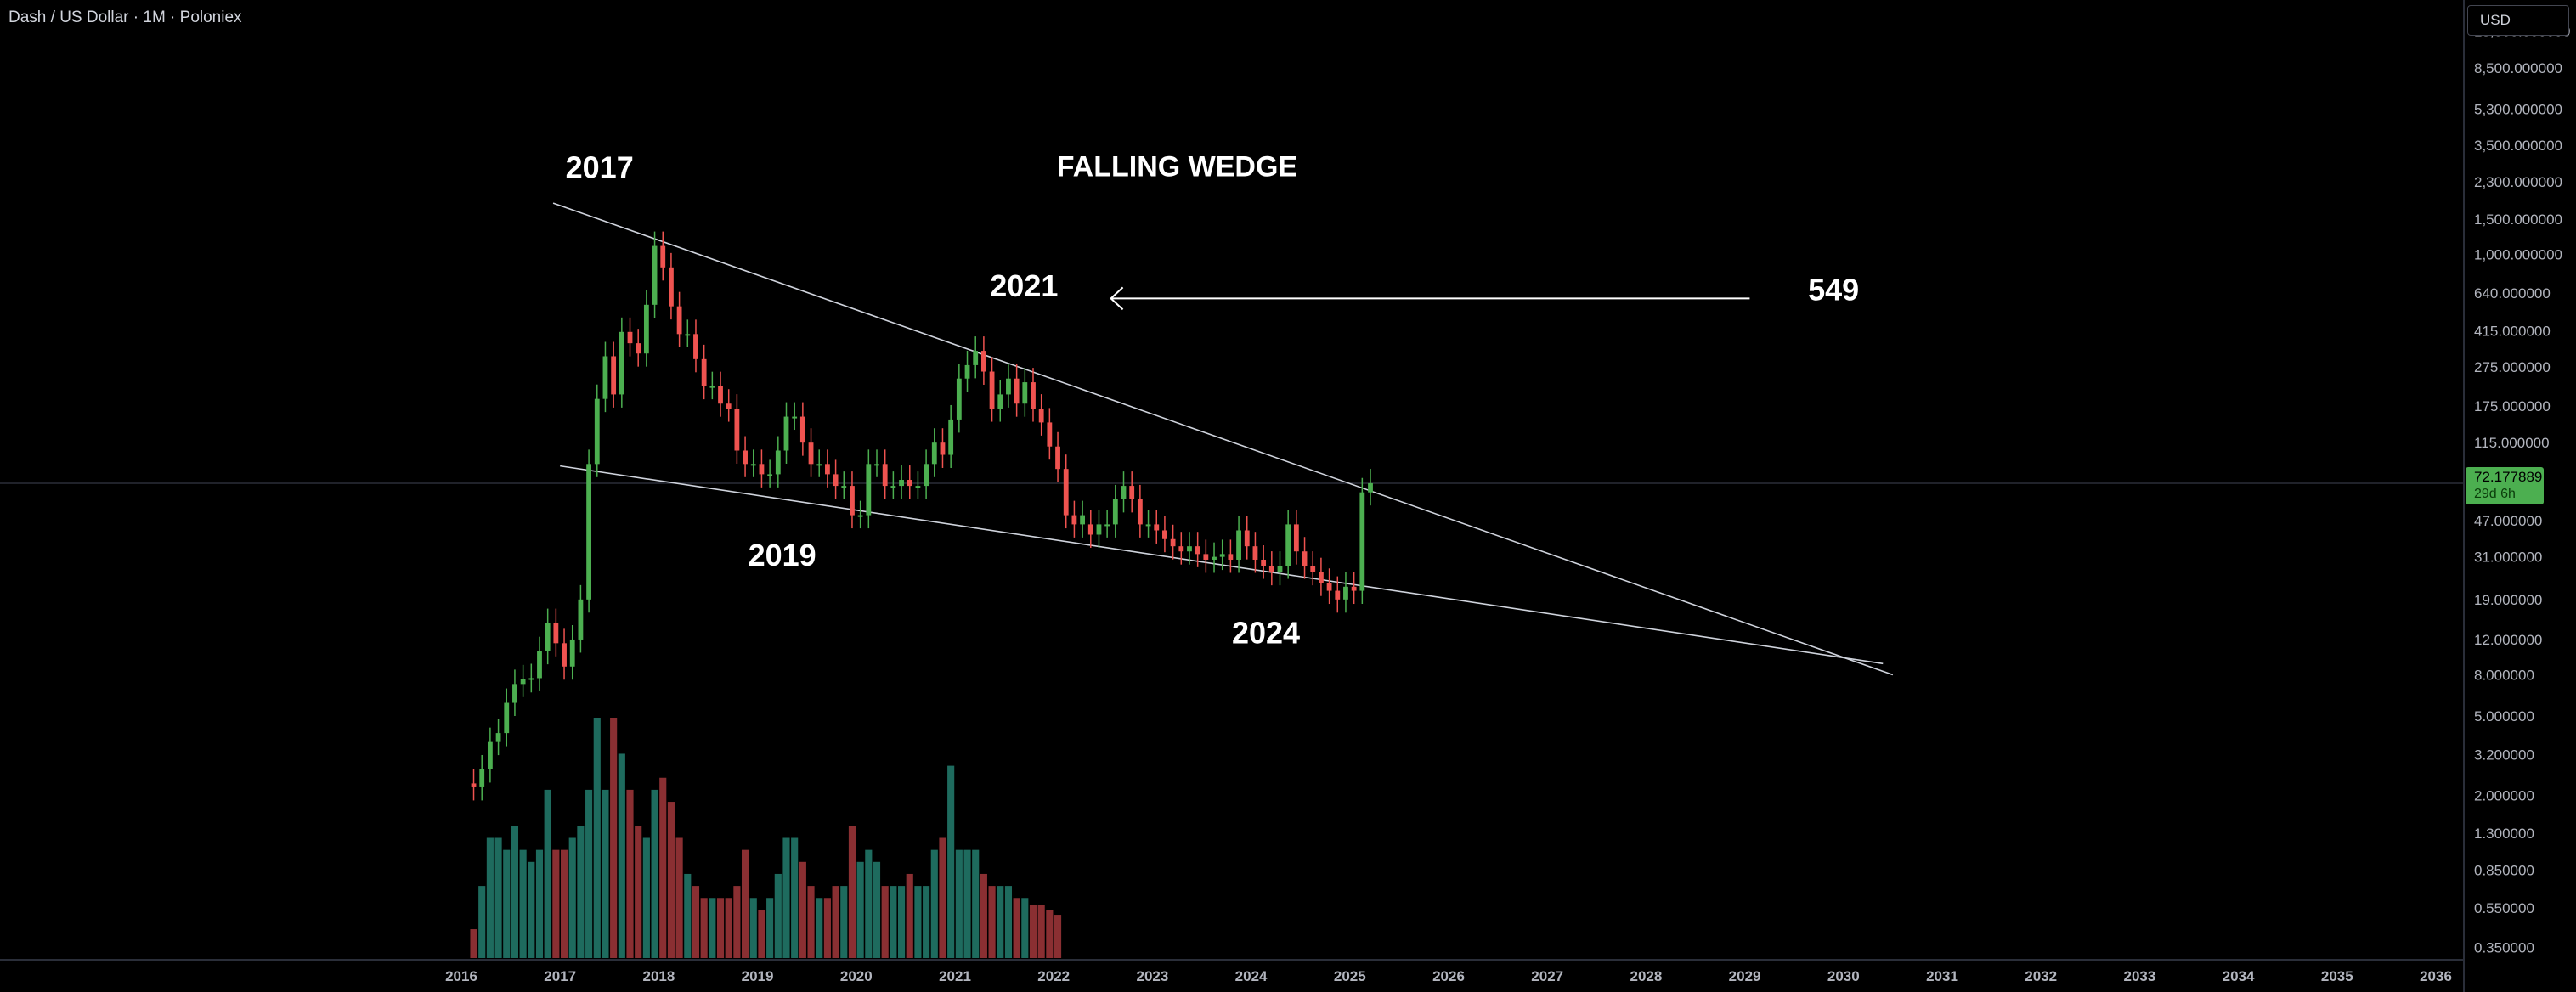  What do you see at coordinates (2505, 485) in the screenshot?
I see `current-price-label: 72.177889 29d 6h` at bounding box center [2505, 485].